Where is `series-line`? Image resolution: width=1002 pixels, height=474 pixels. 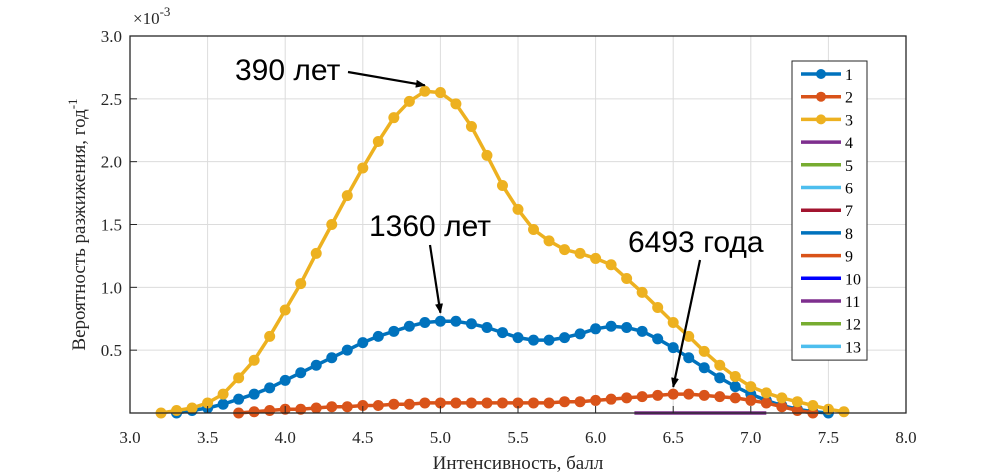
series-line is located at coordinates (526, 403).